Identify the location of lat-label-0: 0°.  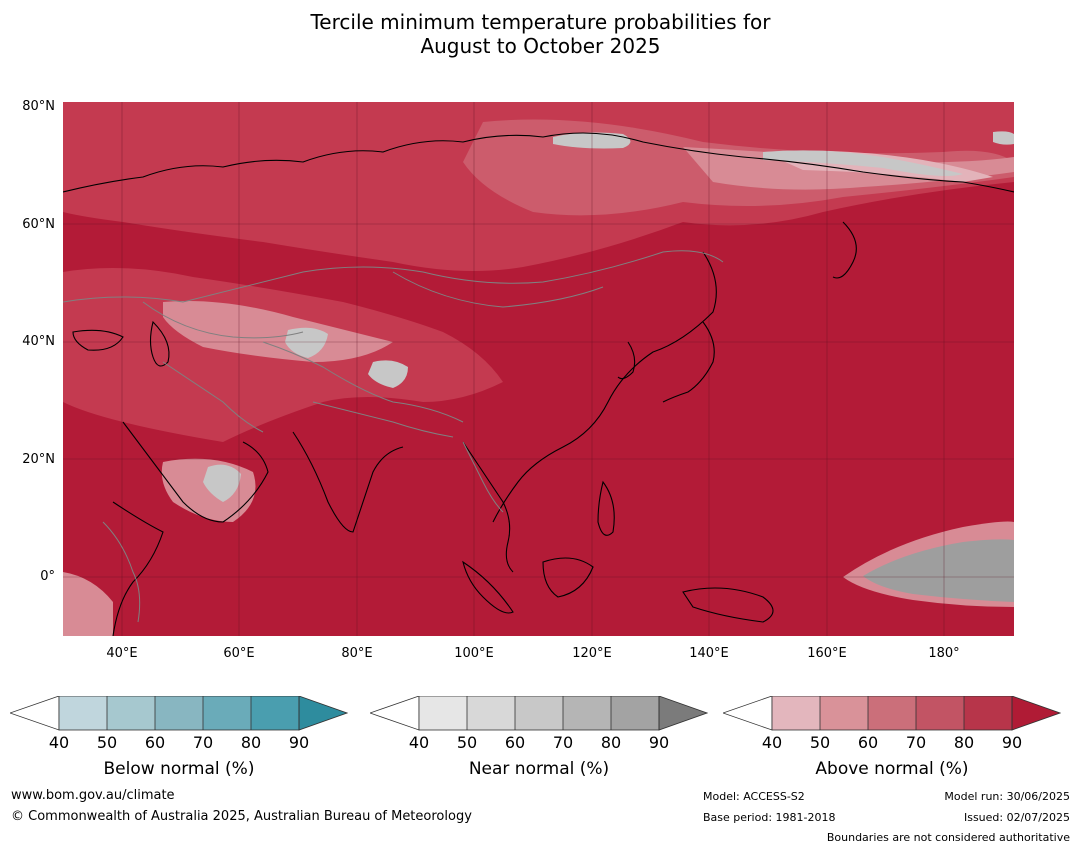
(47, 576).